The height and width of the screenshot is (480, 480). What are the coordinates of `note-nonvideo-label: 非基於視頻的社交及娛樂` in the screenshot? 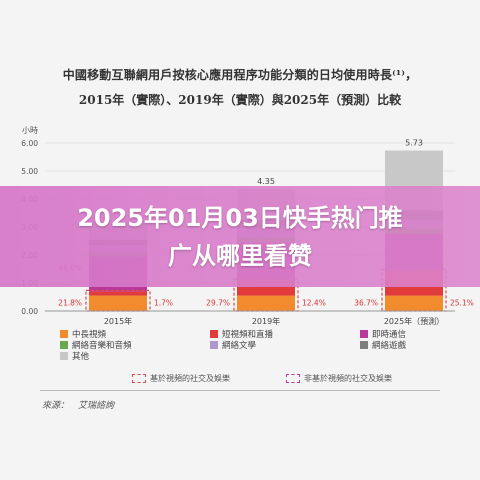 It's located at (348, 378).